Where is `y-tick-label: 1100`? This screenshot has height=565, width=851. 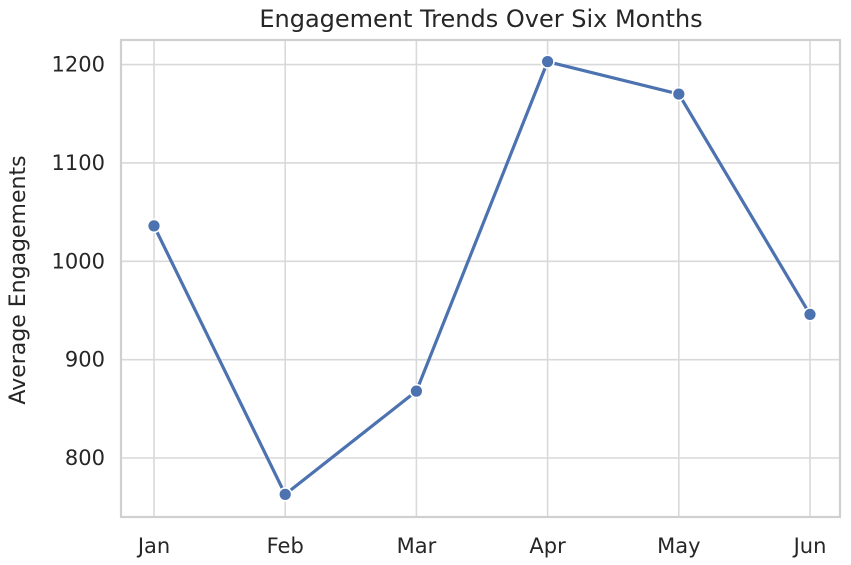
y-tick-label: 1100 is located at coordinates (78, 163).